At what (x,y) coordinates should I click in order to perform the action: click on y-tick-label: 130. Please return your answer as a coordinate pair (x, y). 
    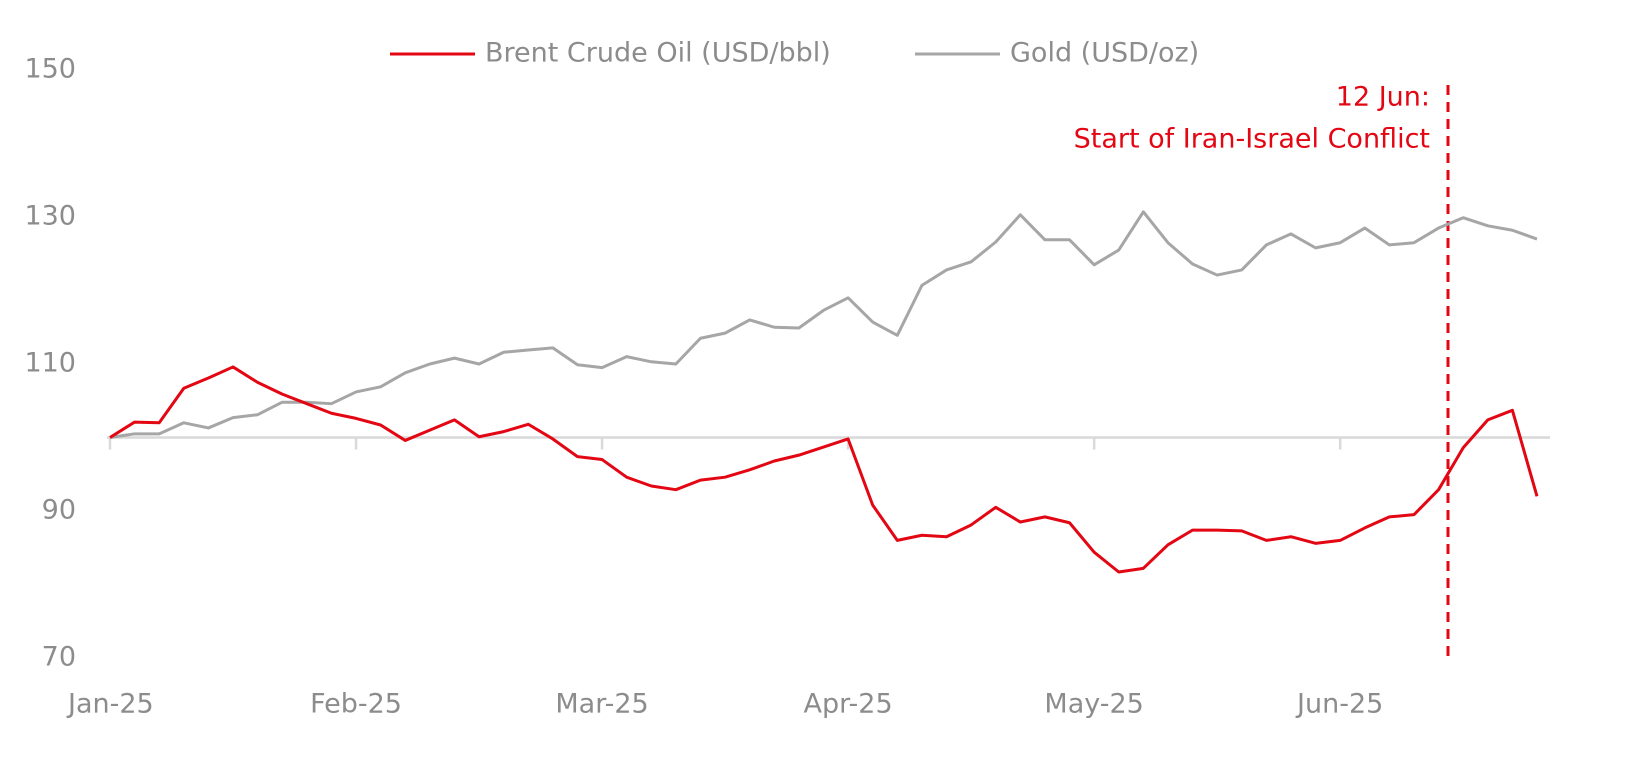
    Looking at the image, I should click on (50, 216).